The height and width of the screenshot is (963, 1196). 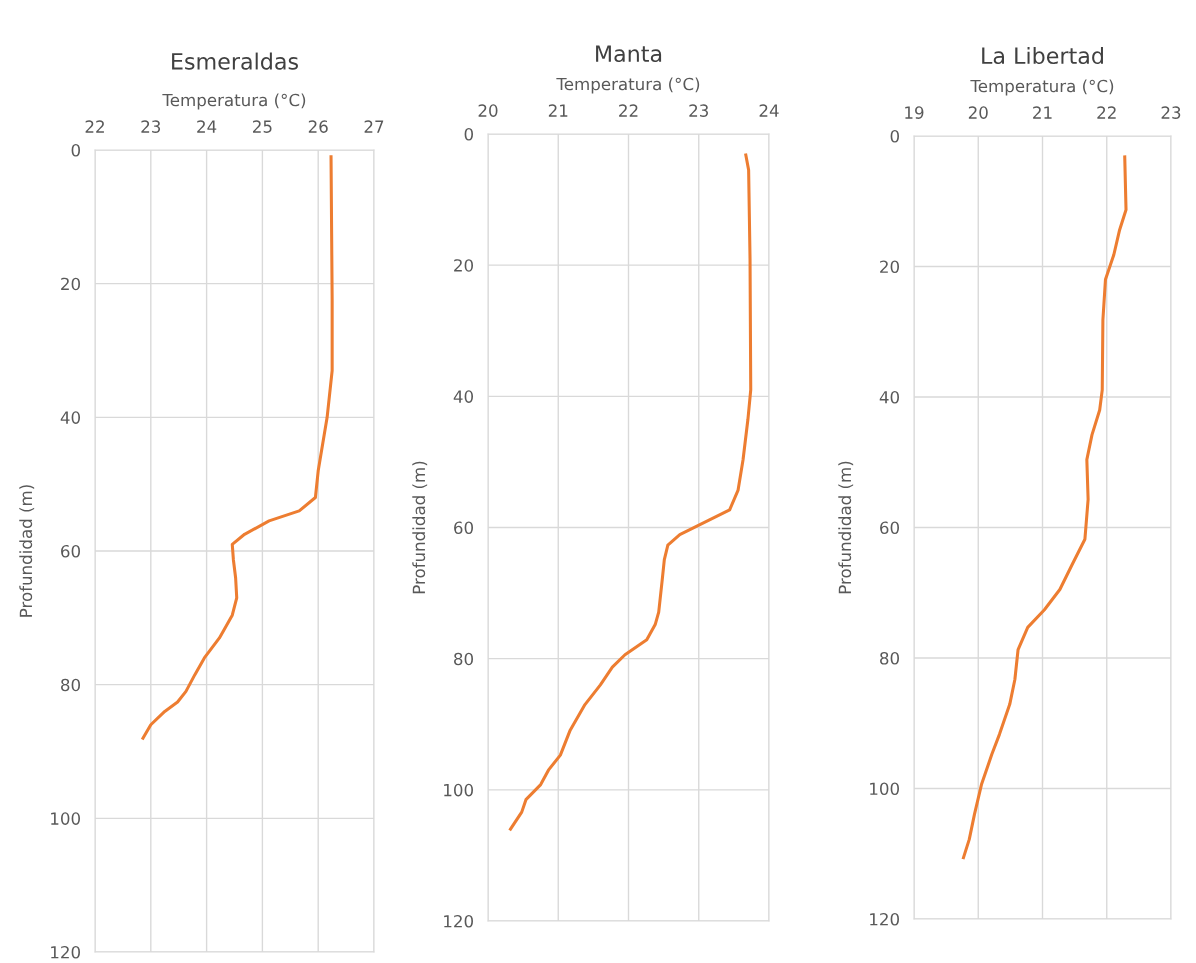 I want to click on chart-title: Esmeraldas, so click(x=235, y=61).